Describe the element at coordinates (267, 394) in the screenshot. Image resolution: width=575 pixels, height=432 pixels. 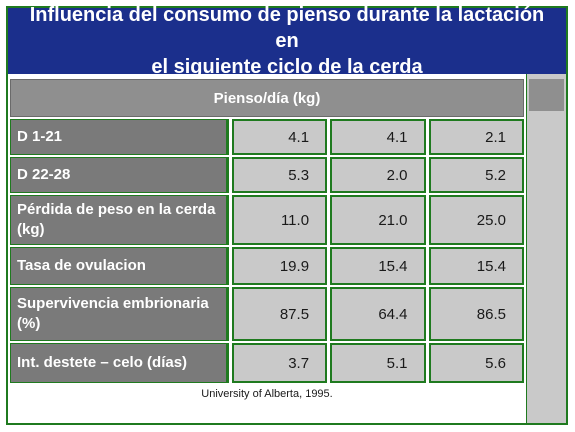
I see `source-citation: University of Alberta, 1995.` at that location.